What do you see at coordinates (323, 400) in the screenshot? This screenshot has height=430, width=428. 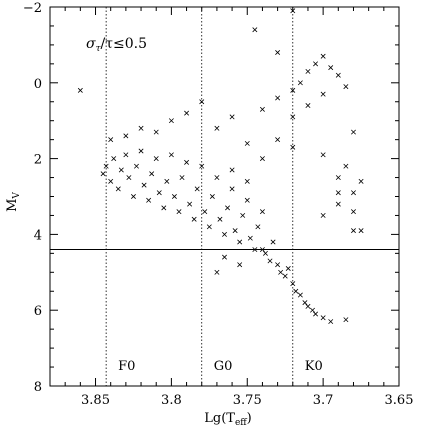 I see `x-tick-label: 3.7` at bounding box center [323, 400].